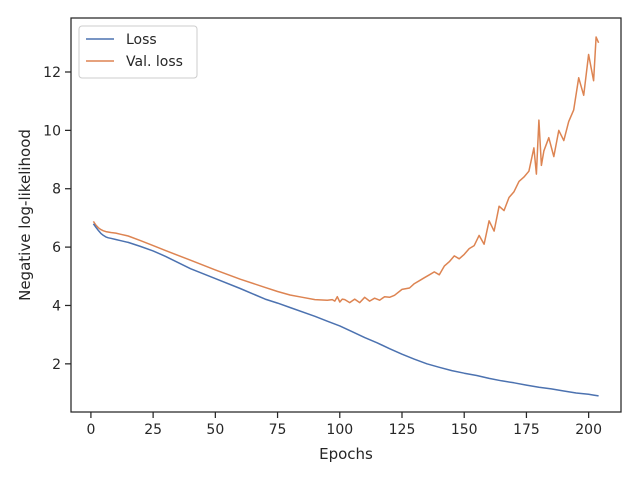 Image resolution: width=640 pixels, height=480 pixels. Describe the element at coordinates (215, 430) in the screenshot. I see `x-tick-label: 50` at that location.